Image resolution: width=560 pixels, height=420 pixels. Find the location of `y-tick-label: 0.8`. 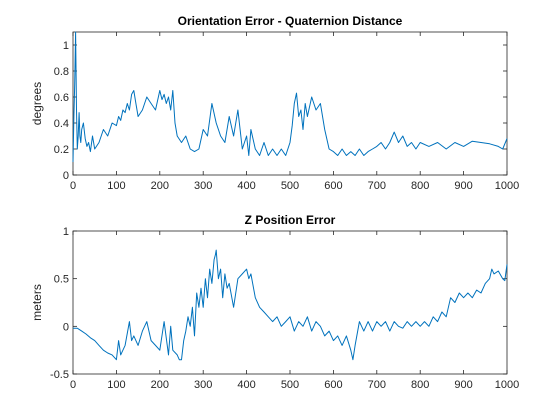

y-tick-label: 0.8 is located at coordinates (61, 72).